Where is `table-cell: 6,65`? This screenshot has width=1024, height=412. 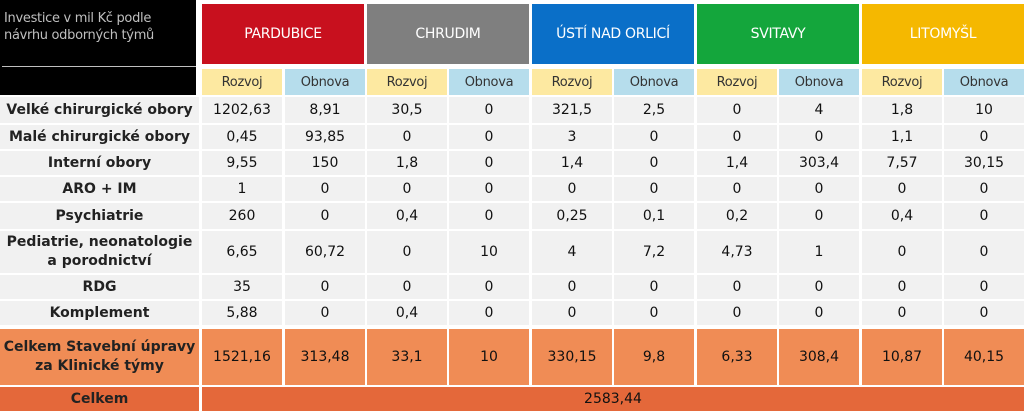 table-cell: 6,65 is located at coordinates (242, 252).